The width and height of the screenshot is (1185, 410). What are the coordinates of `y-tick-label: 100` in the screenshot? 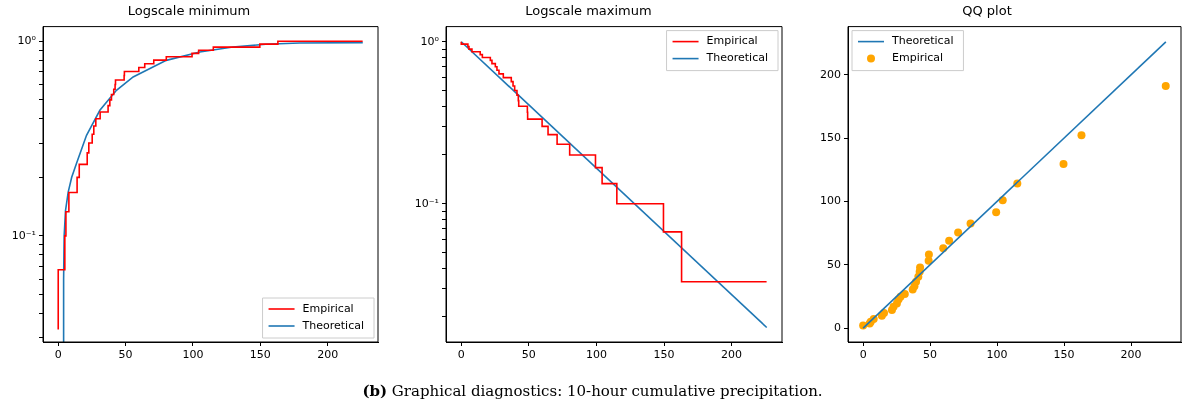 It's located at (830, 201).